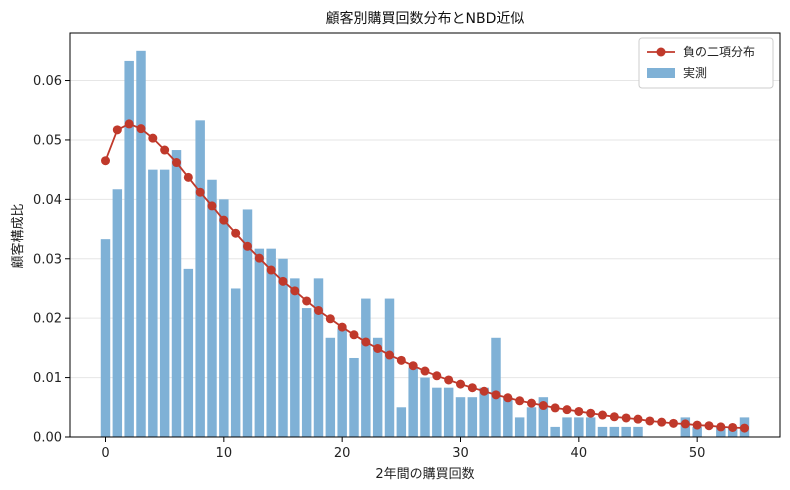  Describe the element at coordinates (342, 453) in the screenshot. I see `x-tick-label: 20` at that location.